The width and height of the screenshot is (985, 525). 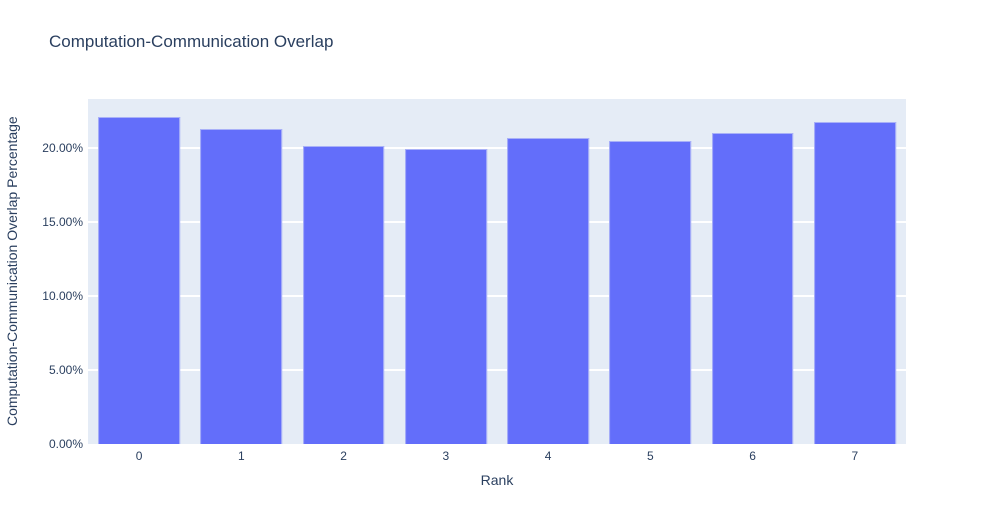 I want to click on x-tick-label-3: 3, so click(x=446, y=456).